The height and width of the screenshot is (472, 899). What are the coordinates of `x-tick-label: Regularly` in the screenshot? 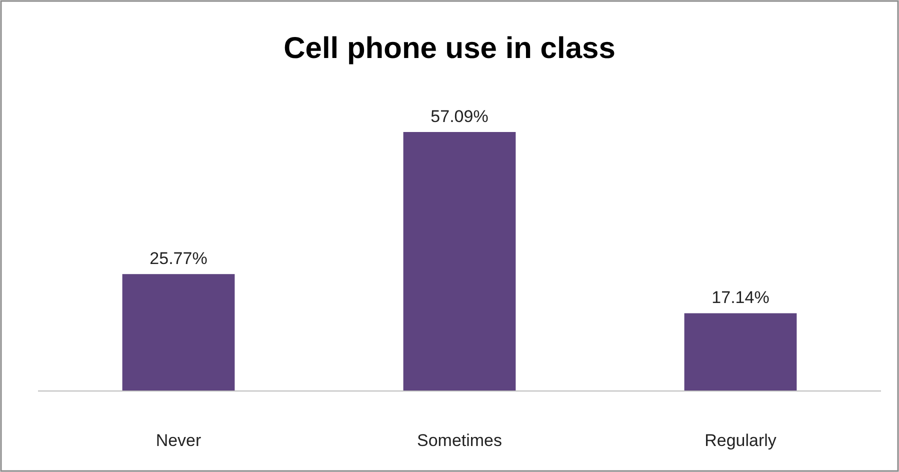 It's located at (740, 440).